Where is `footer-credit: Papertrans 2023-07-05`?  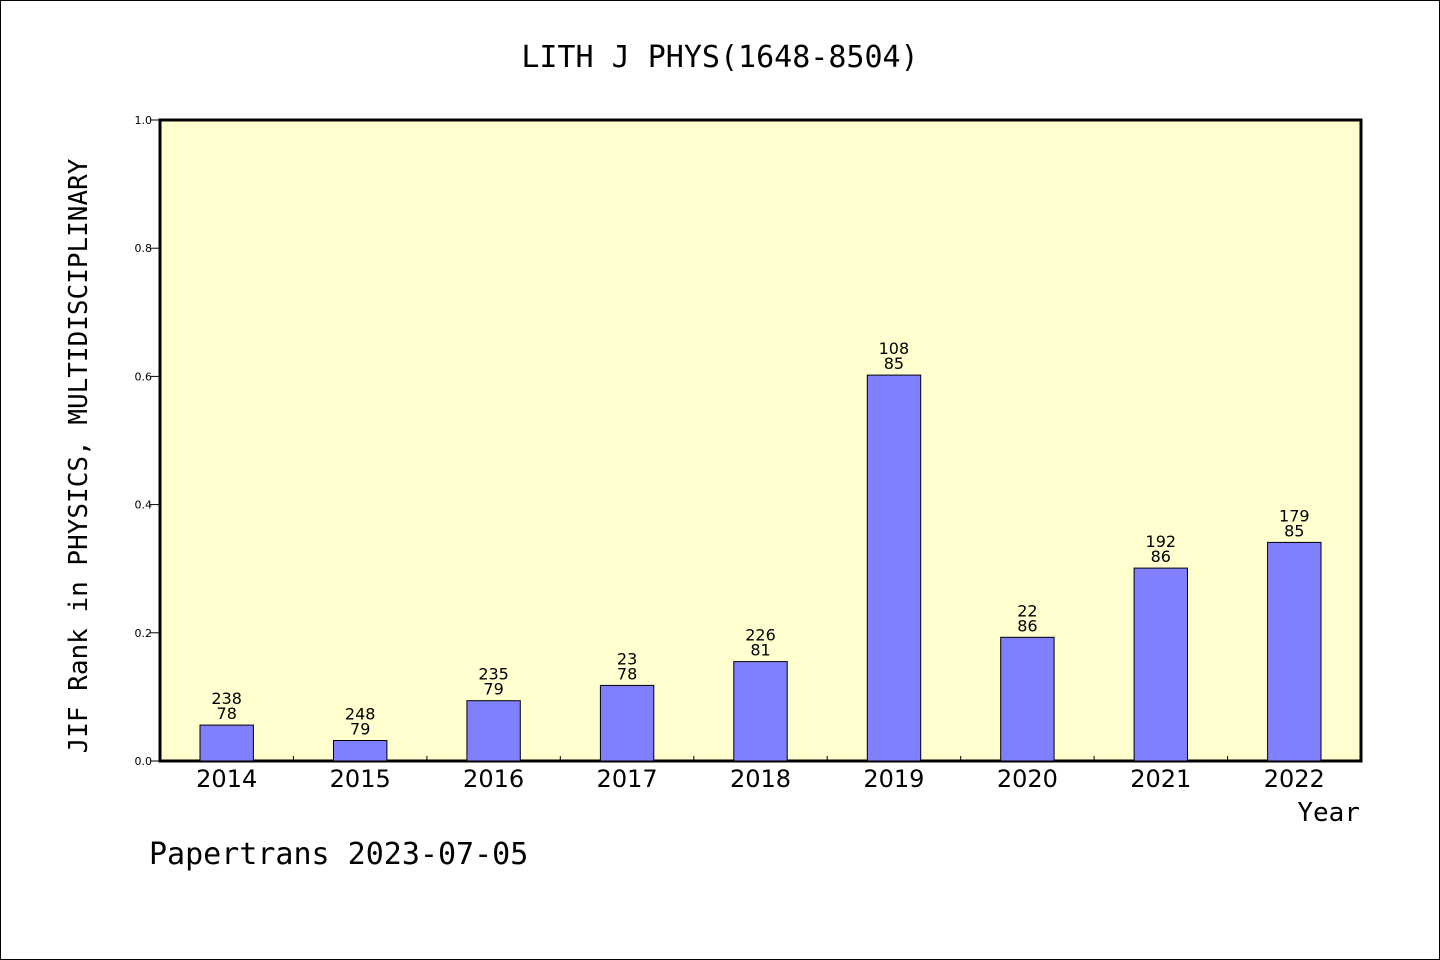 footer-credit: Papertrans 2023-07-05 is located at coordinates (338, 854).